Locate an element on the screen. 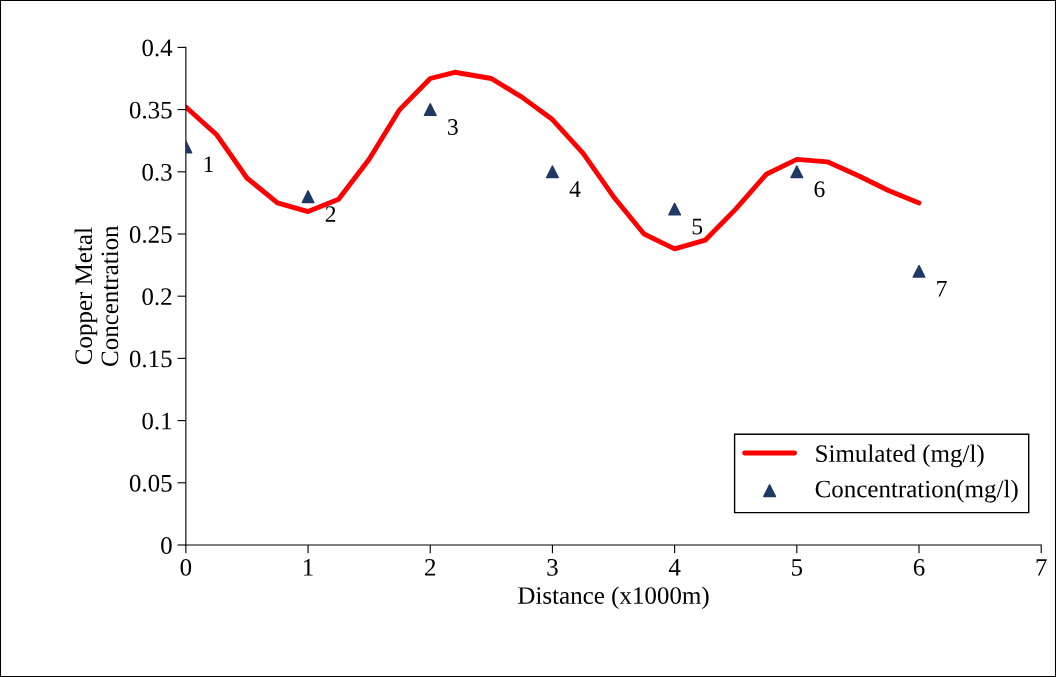  annotation: 1 is located at coordinates (208, 164).